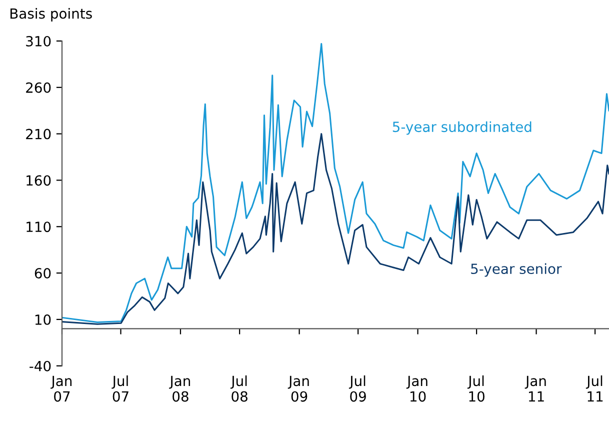 This screenshot has height=421, width=609. What do you see at coordinates (179, 389) in the screenshot?
I see `x-tick-label: Jan 08` at bounding box center [179, 389].